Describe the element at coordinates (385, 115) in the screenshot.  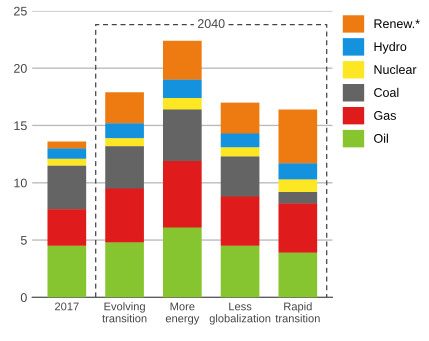
I see `legend-label: Gas` at that location.